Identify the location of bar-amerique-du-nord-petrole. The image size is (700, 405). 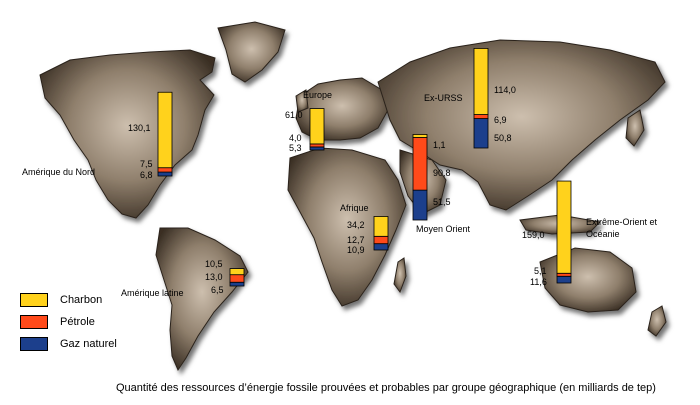
(165, 170).